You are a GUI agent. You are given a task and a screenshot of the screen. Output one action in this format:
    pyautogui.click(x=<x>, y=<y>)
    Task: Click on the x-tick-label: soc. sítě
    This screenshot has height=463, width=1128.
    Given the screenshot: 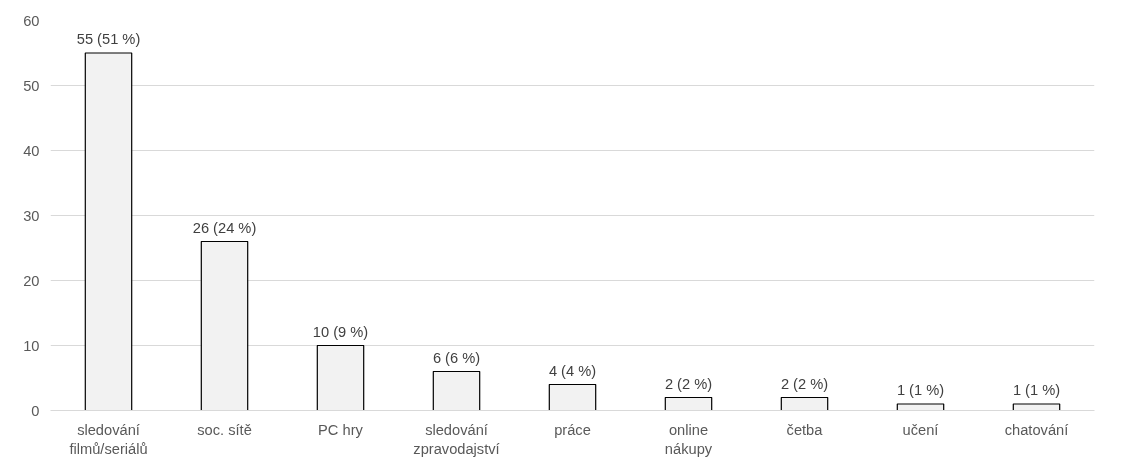 What is the action you would take?
    pyautogui.click(x=224, y=429)
    